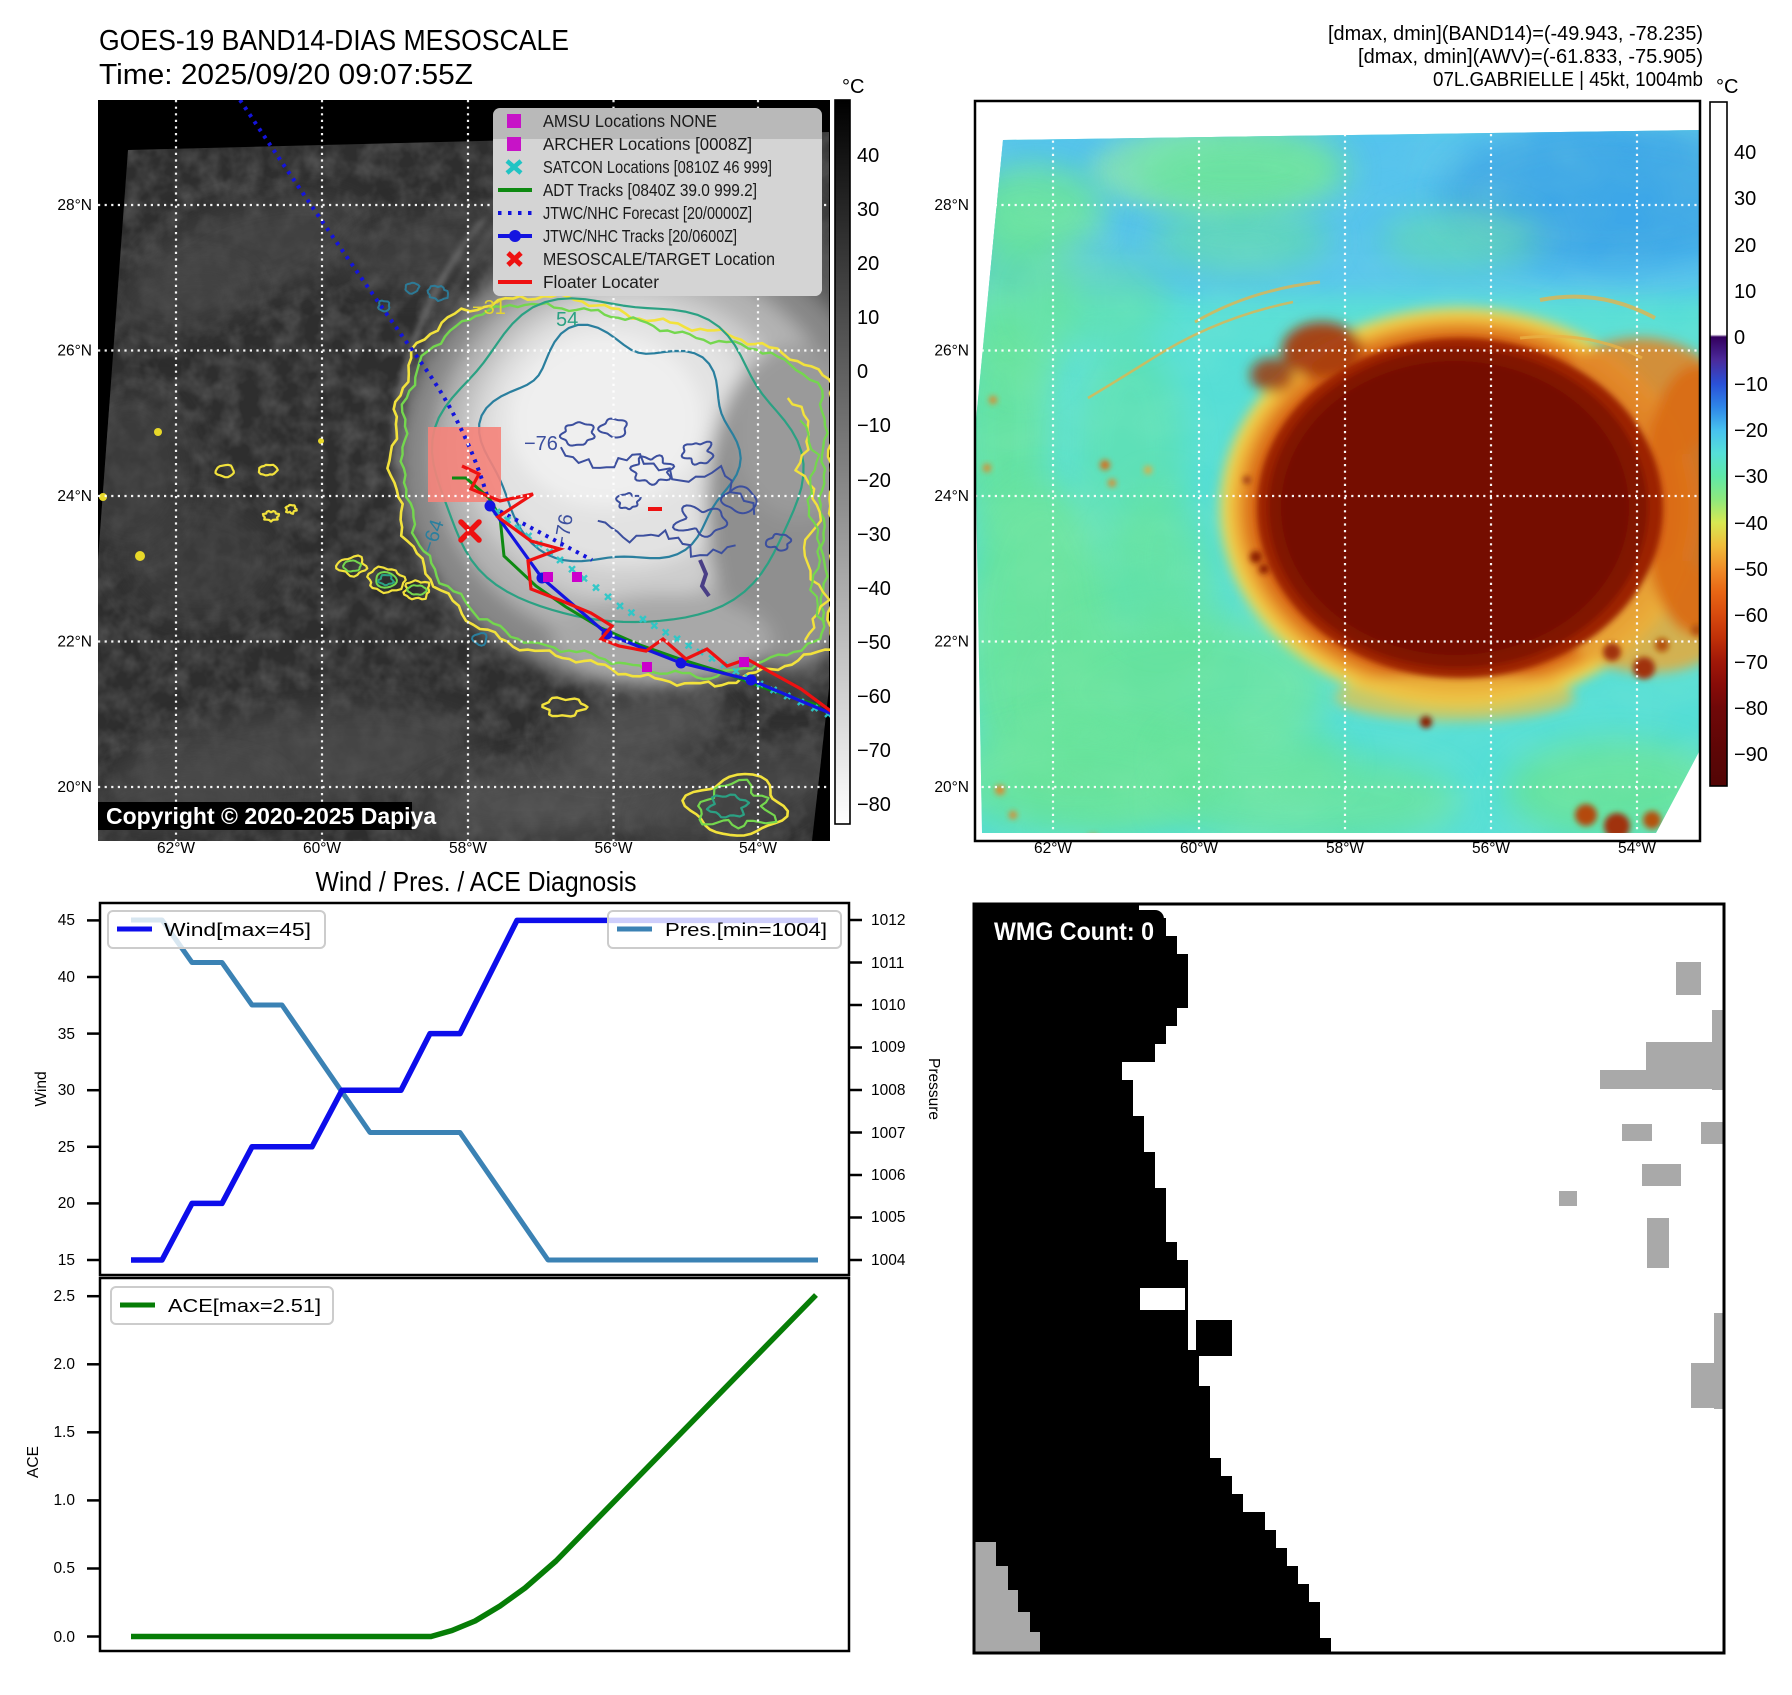 This screenshot has height=1695, width=1792. I want to click on svg-text: 1009, so click(888, 1047).